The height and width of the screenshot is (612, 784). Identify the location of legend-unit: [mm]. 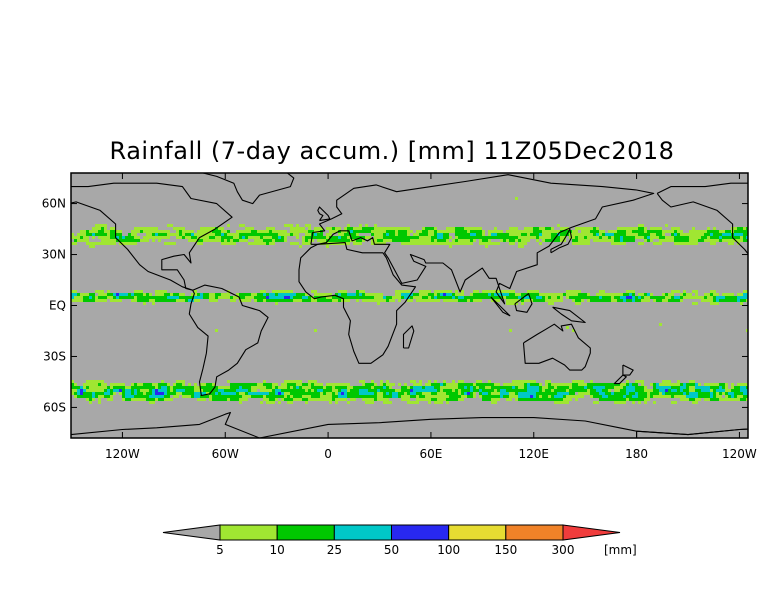
(620, 550).